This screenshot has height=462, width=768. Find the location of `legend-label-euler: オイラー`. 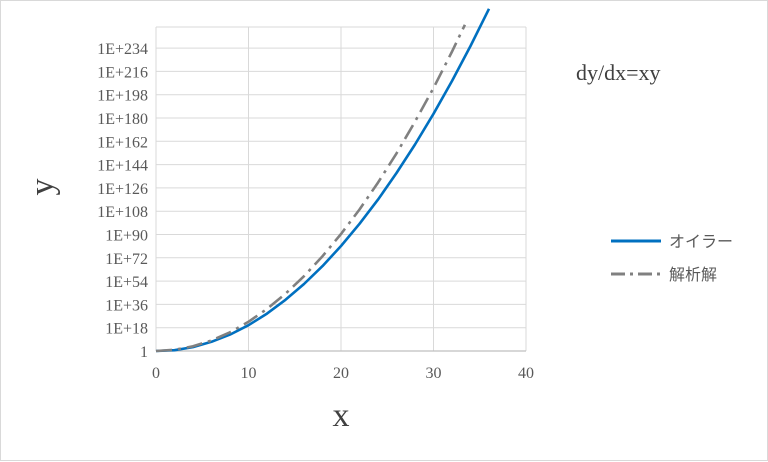

legend-label-euler: オイラー is located at coordinates (701, 241).